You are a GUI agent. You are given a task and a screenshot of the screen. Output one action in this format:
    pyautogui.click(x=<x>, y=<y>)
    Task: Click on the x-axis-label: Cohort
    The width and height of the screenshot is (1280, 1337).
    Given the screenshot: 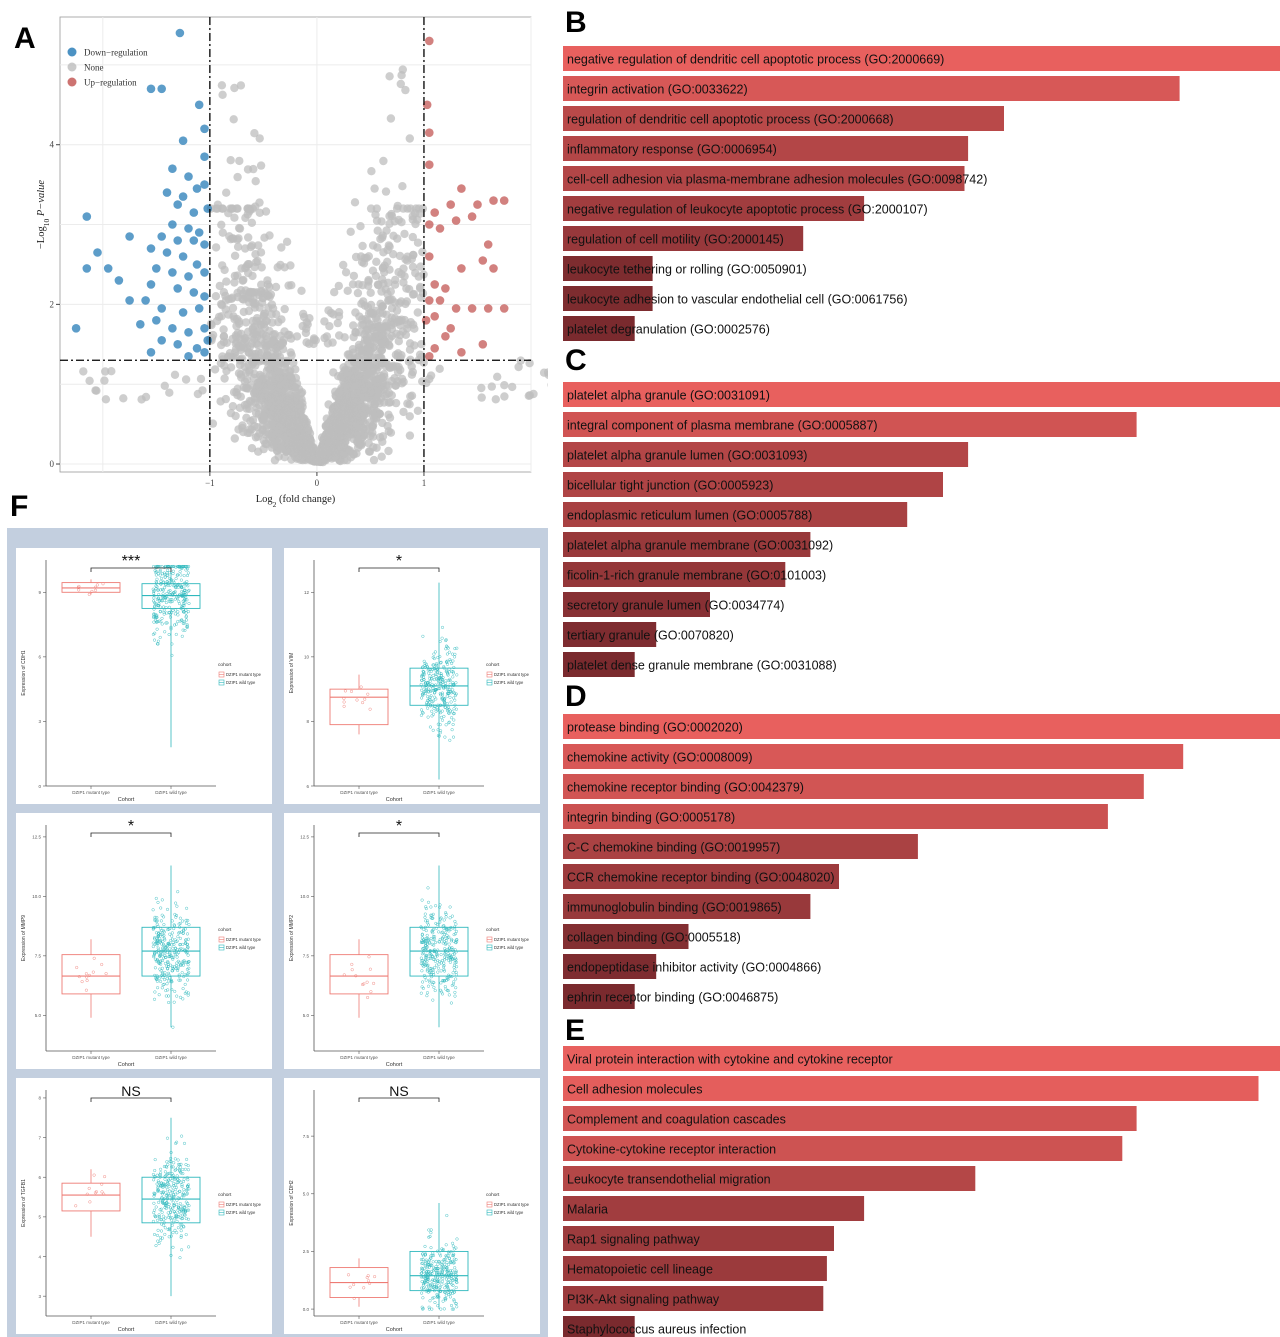 What is the action you would take?
    pyautogui.click(x=394, y=1330)
    